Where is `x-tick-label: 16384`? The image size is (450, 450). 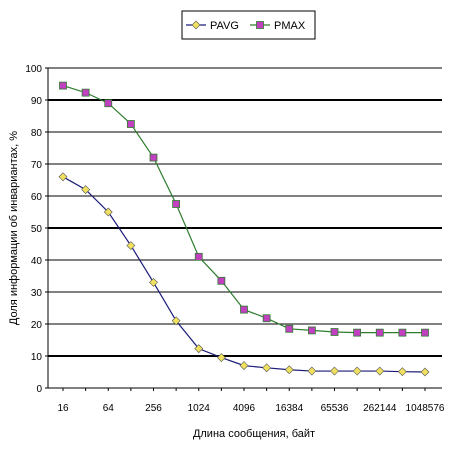
x-tick-label: 16384 is located at coordinates (289, 408).